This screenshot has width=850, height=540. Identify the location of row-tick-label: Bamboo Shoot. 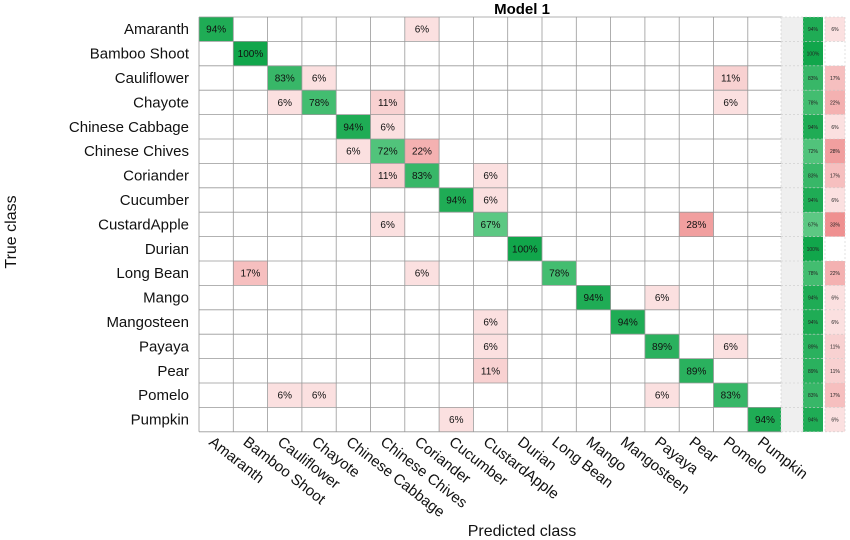
(140, 54).